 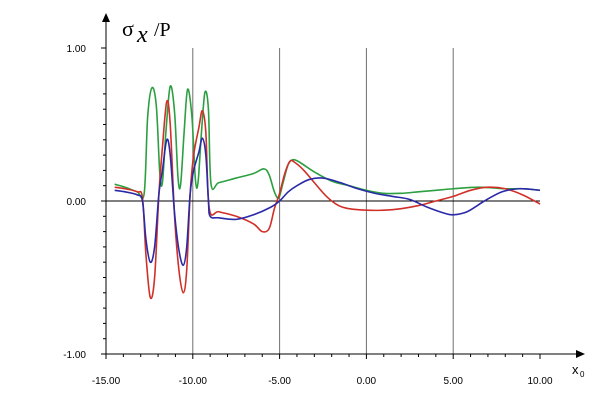 What do you see at coordinates (106, 17) in the screenshot?
I see `y-axis-arrow` at bounding box center [106, 17].